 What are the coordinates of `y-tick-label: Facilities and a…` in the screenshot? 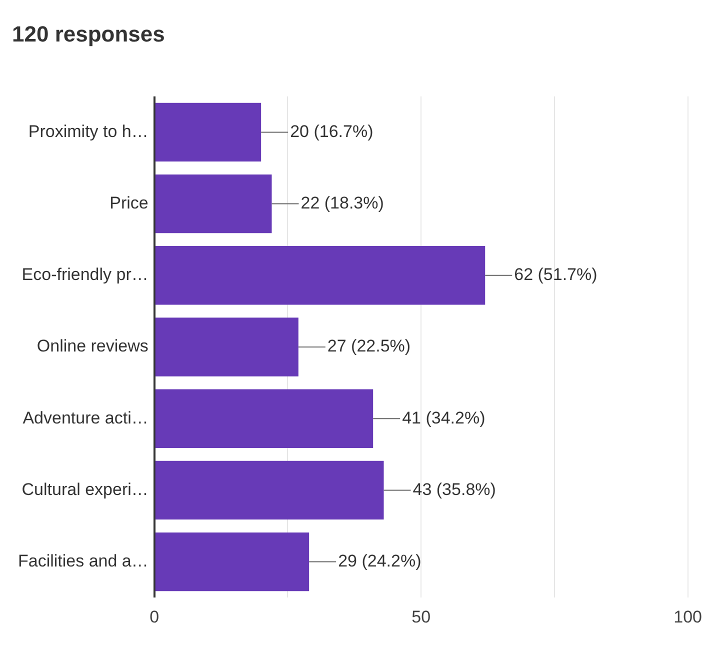 It's located at (83, 560).